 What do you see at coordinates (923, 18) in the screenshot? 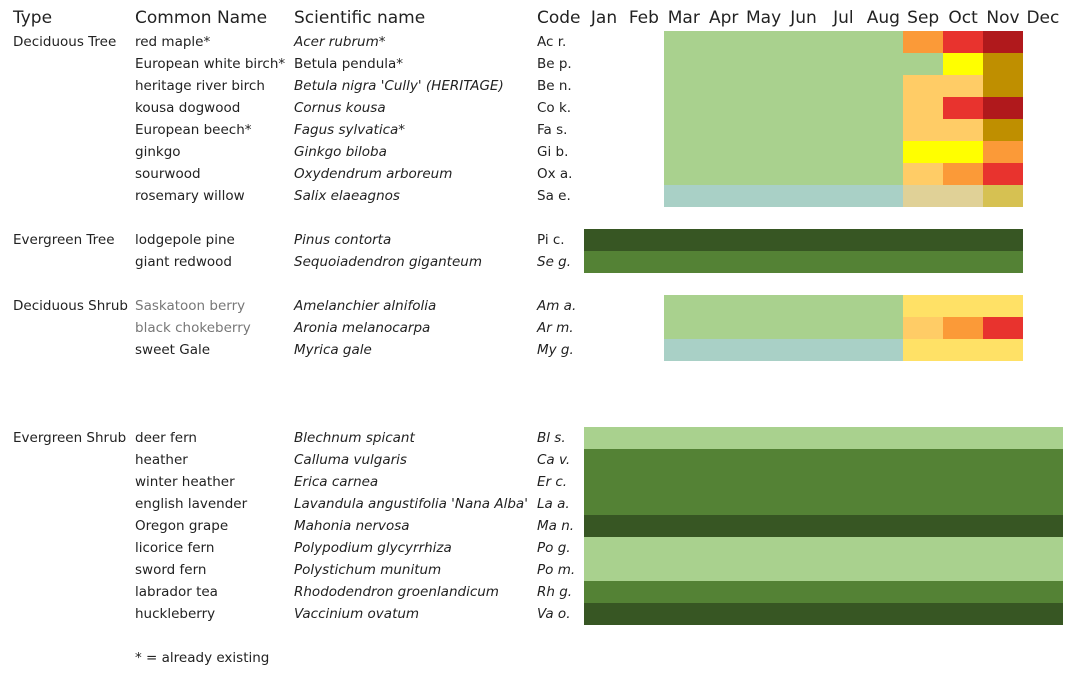
I see `header-month: Sep` at bounding box center [923, 18].